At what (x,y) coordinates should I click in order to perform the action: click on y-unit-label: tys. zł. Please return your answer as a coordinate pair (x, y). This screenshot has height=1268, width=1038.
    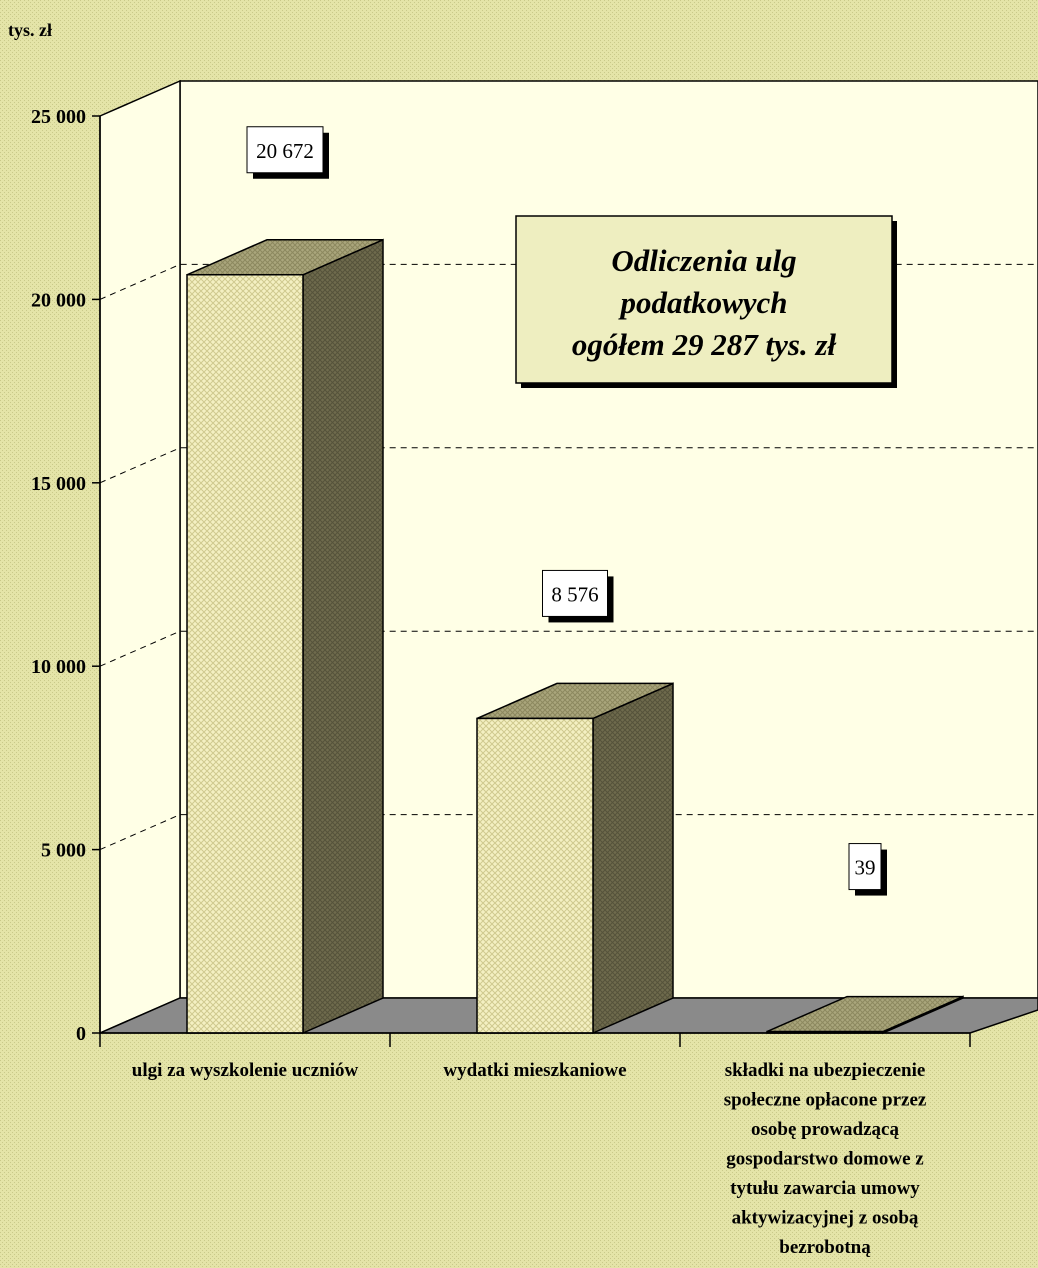
    Looking at the image, I should click on (30, 30).